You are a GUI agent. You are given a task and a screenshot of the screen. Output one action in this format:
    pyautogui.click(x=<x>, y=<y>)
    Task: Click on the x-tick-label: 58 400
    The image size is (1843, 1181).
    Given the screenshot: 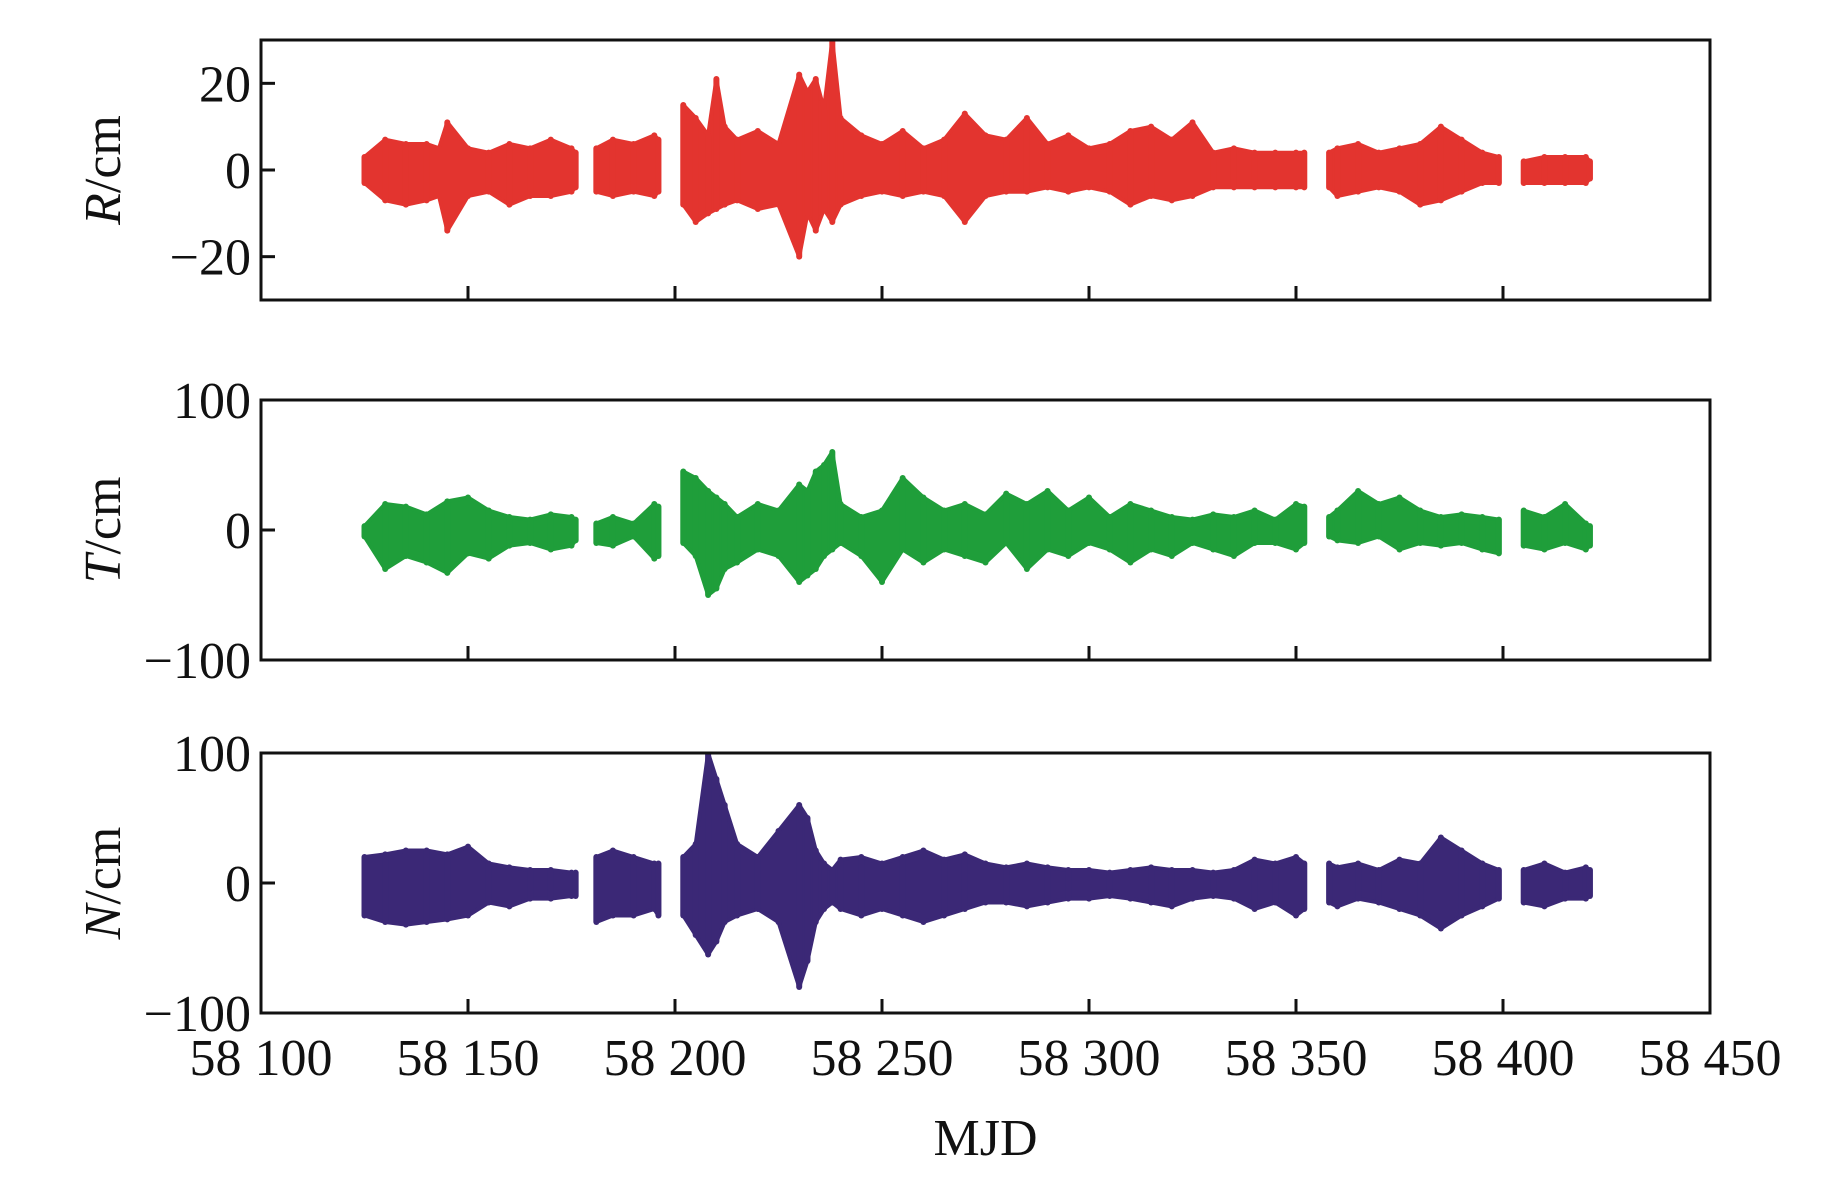 What is the action you would take?
    pyautogui.click(x=1503, y=1058)
    